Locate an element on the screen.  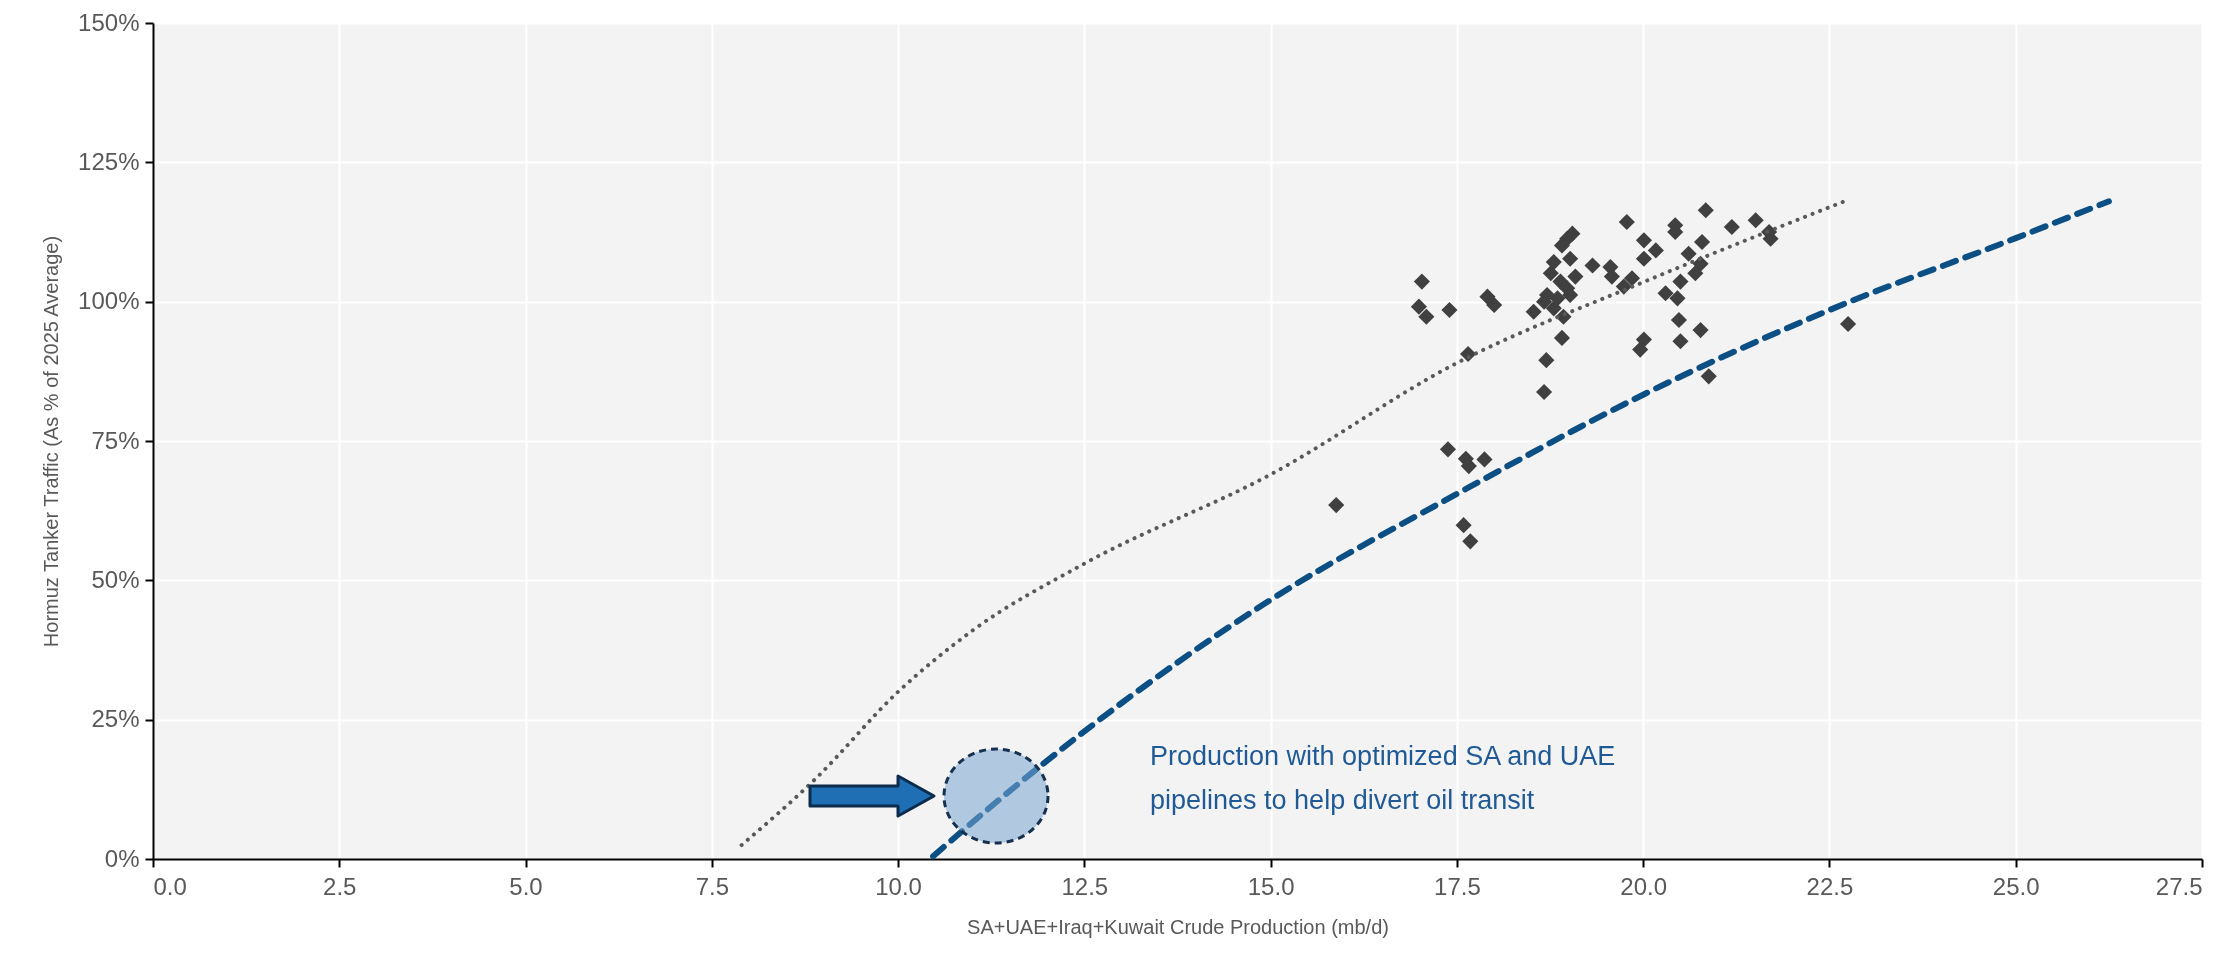
x-tick-label: 12.5 is located at coordinates (1085, 886).